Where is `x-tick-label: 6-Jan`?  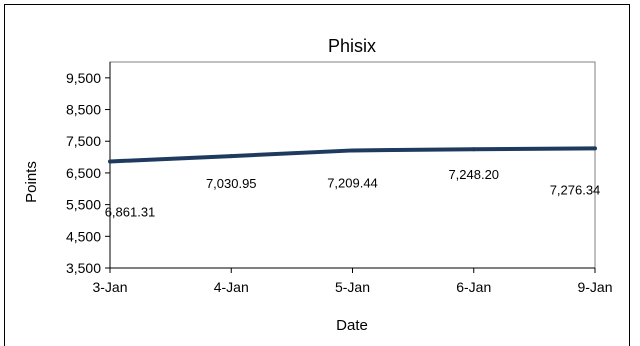 x-tick-label: 6-Jan is located at coordinates (473, 287).